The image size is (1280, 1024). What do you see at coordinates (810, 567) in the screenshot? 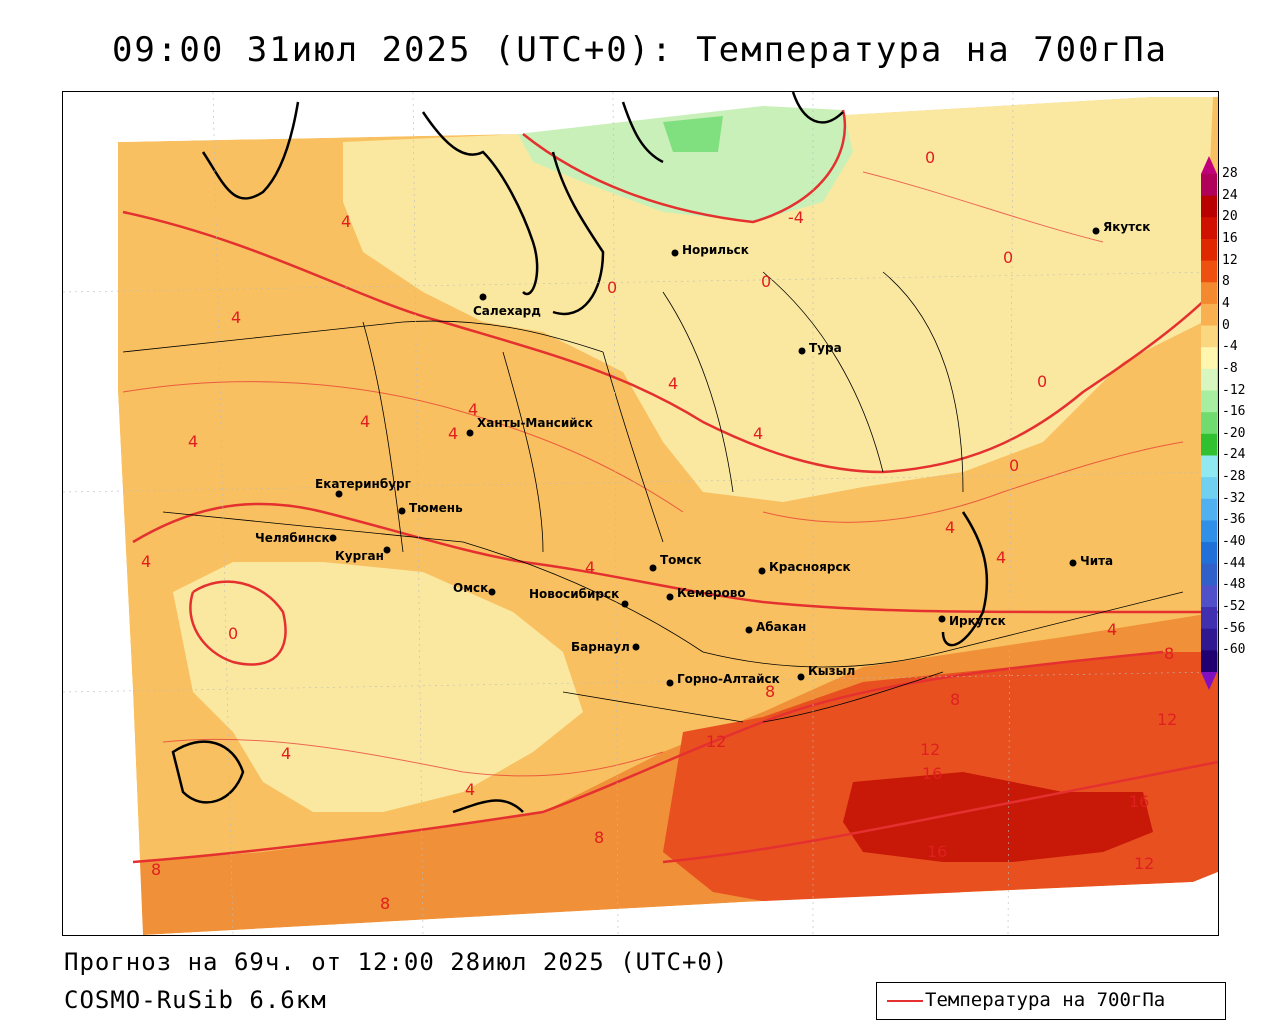
I see `city-label: Красноярск` at bounding box center [810, 567].